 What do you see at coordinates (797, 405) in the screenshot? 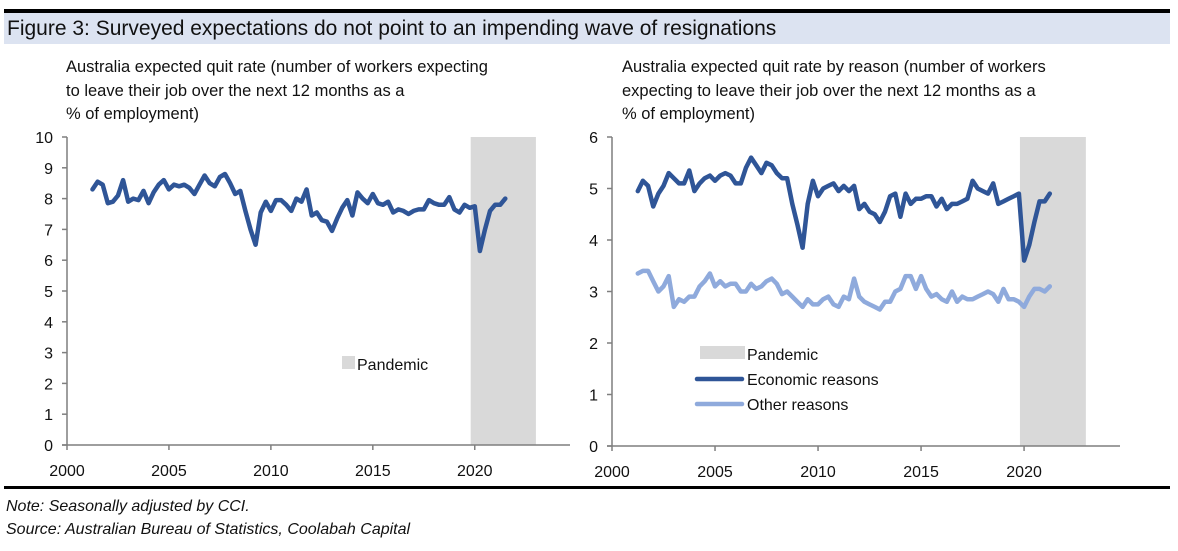
I see `right-legend-label: Other reasons` at bounding box center [797, 405].